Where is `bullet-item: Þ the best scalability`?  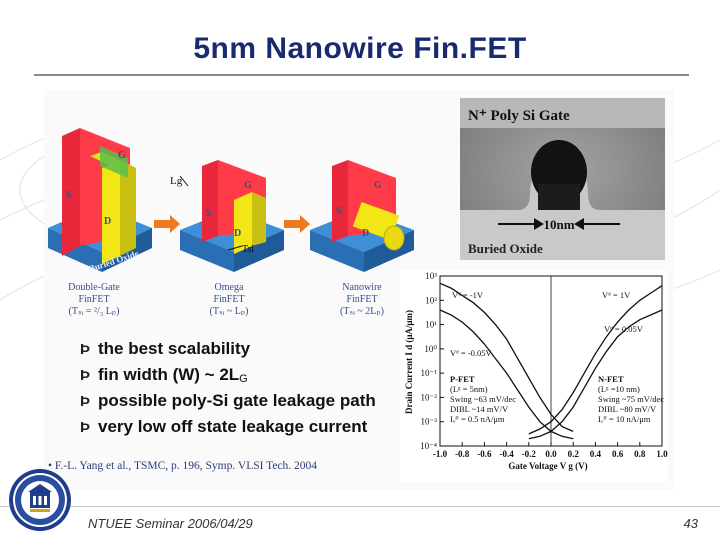 bullet-item: Þ the best scalability is located at coordinates (240, 349).